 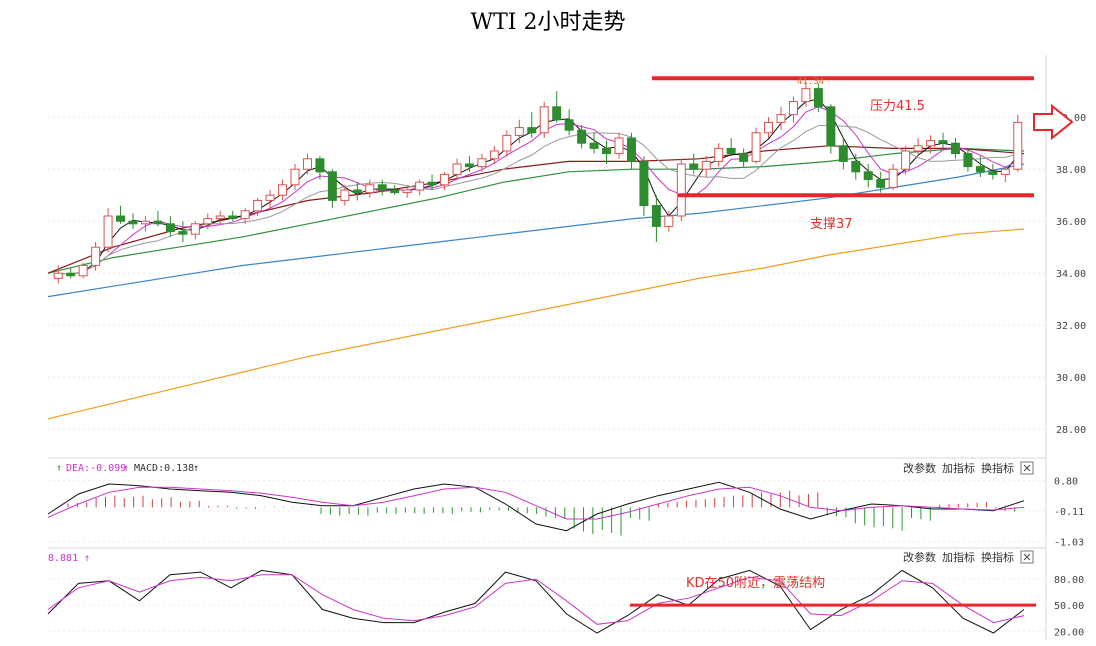 What do you see at coordinates (958, 557) in the screenshot?
I see `add-indicator-button-kd: 加指标` at bounding box center [958, 557].